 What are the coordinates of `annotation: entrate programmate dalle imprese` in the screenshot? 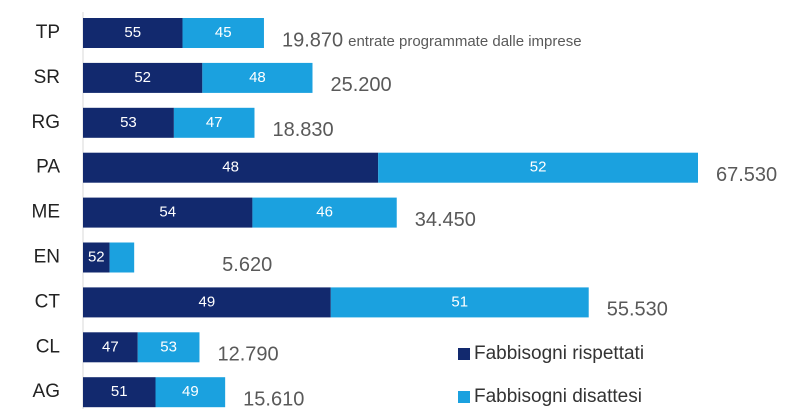 It's located at (464, 41).